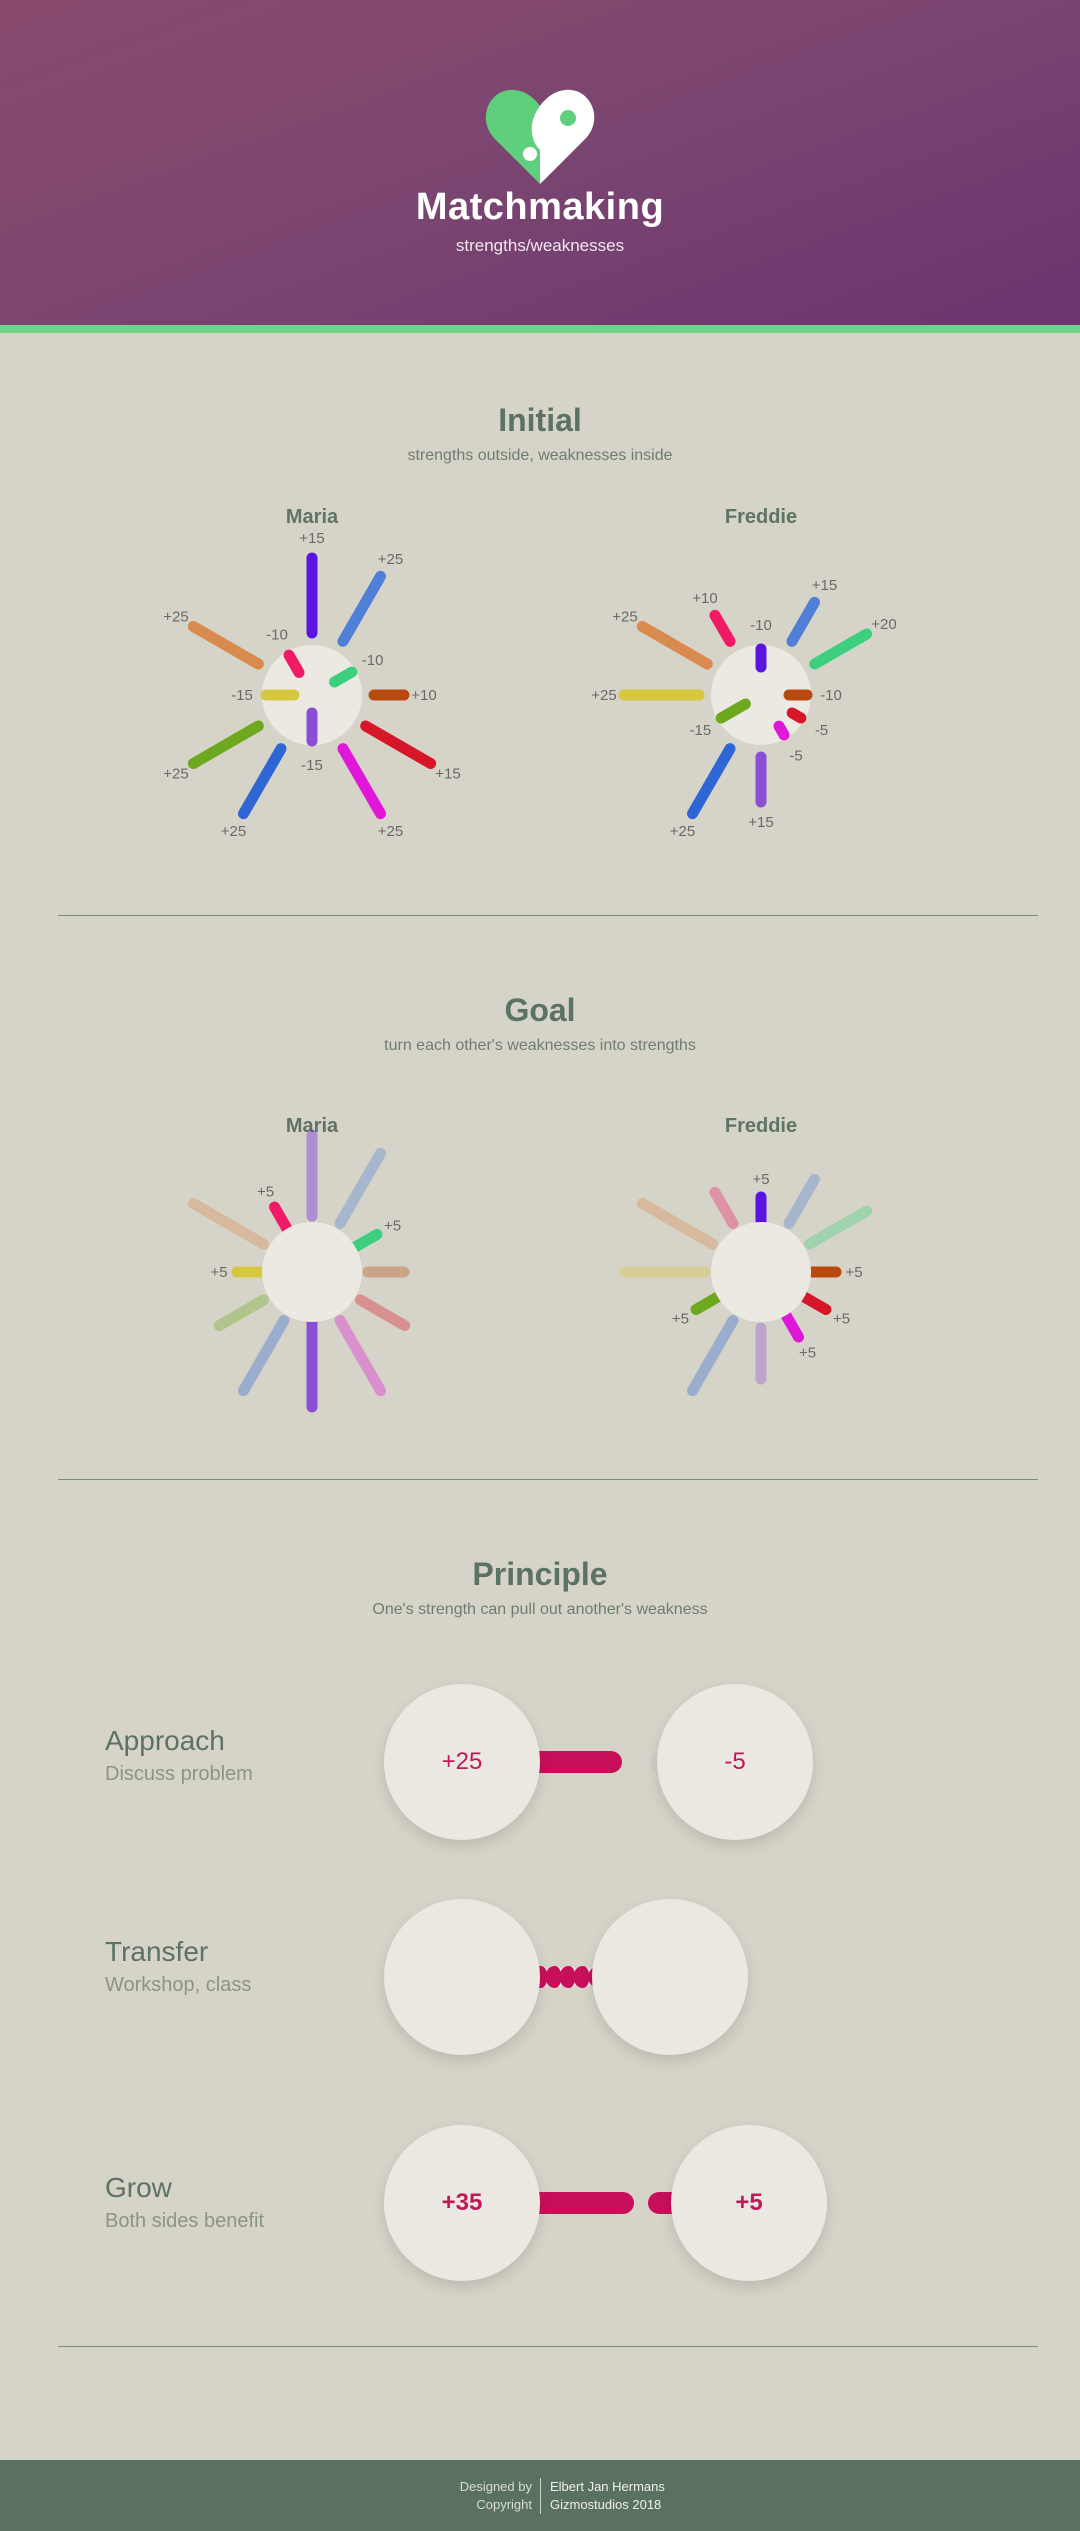 The image size is (1080, 2531). I want to click on app-title: Matchmaking, so click(540, 207).